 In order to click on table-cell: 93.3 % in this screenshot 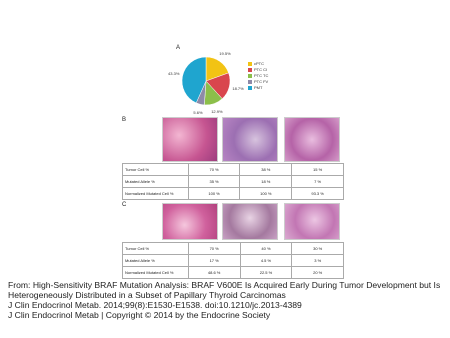, I will do `click(317, 193)`.